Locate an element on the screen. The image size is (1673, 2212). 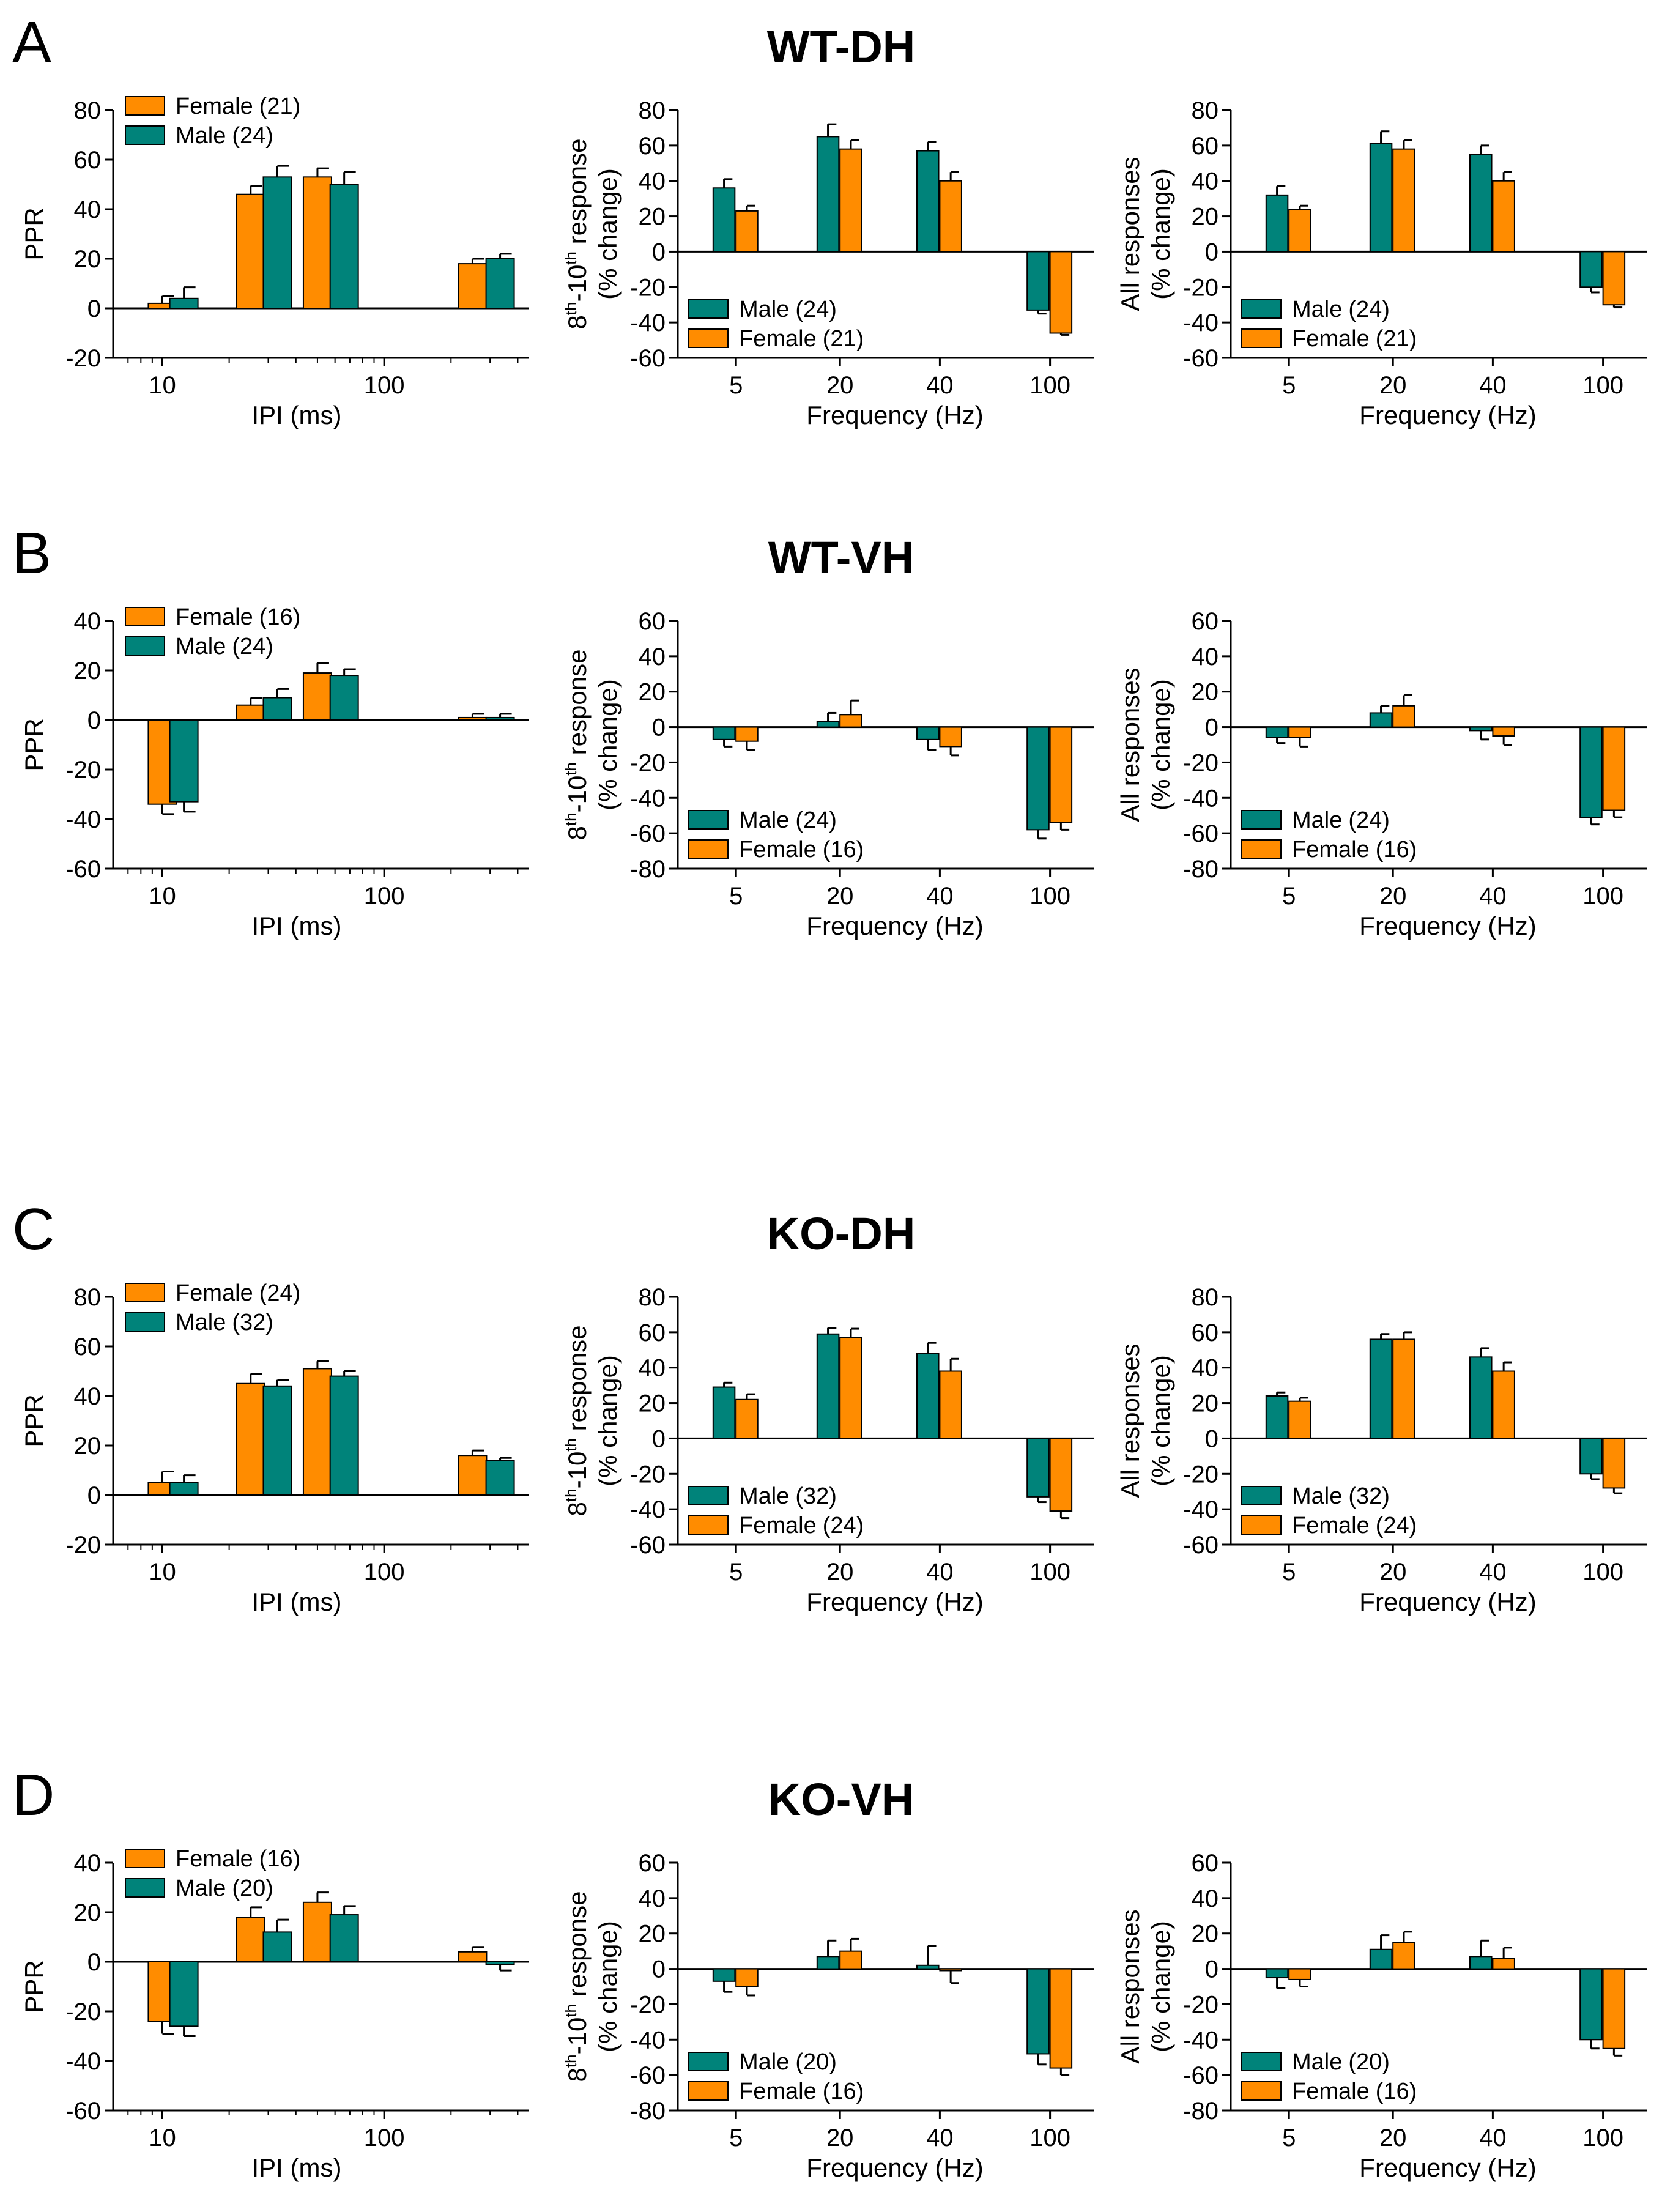
legend-label-male: Male (20) is located at coordinates (225, 1888).